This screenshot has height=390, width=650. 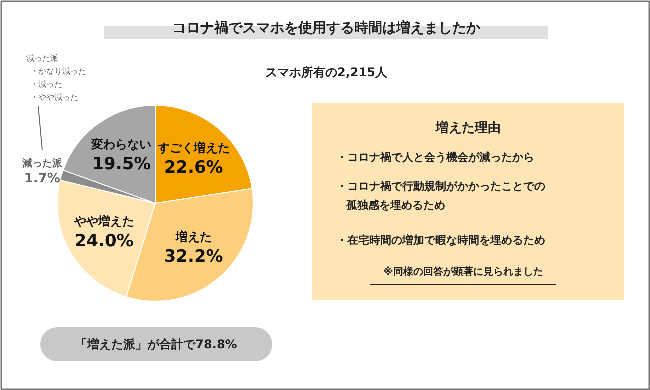 I want to click on text: ・かなり減った, so click(x=58, y=71).